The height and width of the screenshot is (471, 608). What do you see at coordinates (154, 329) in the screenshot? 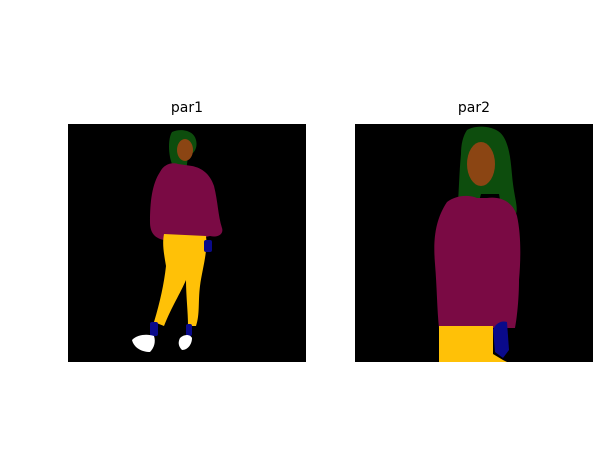
I see `ankle-left-region` at bounding box center [154, 329].